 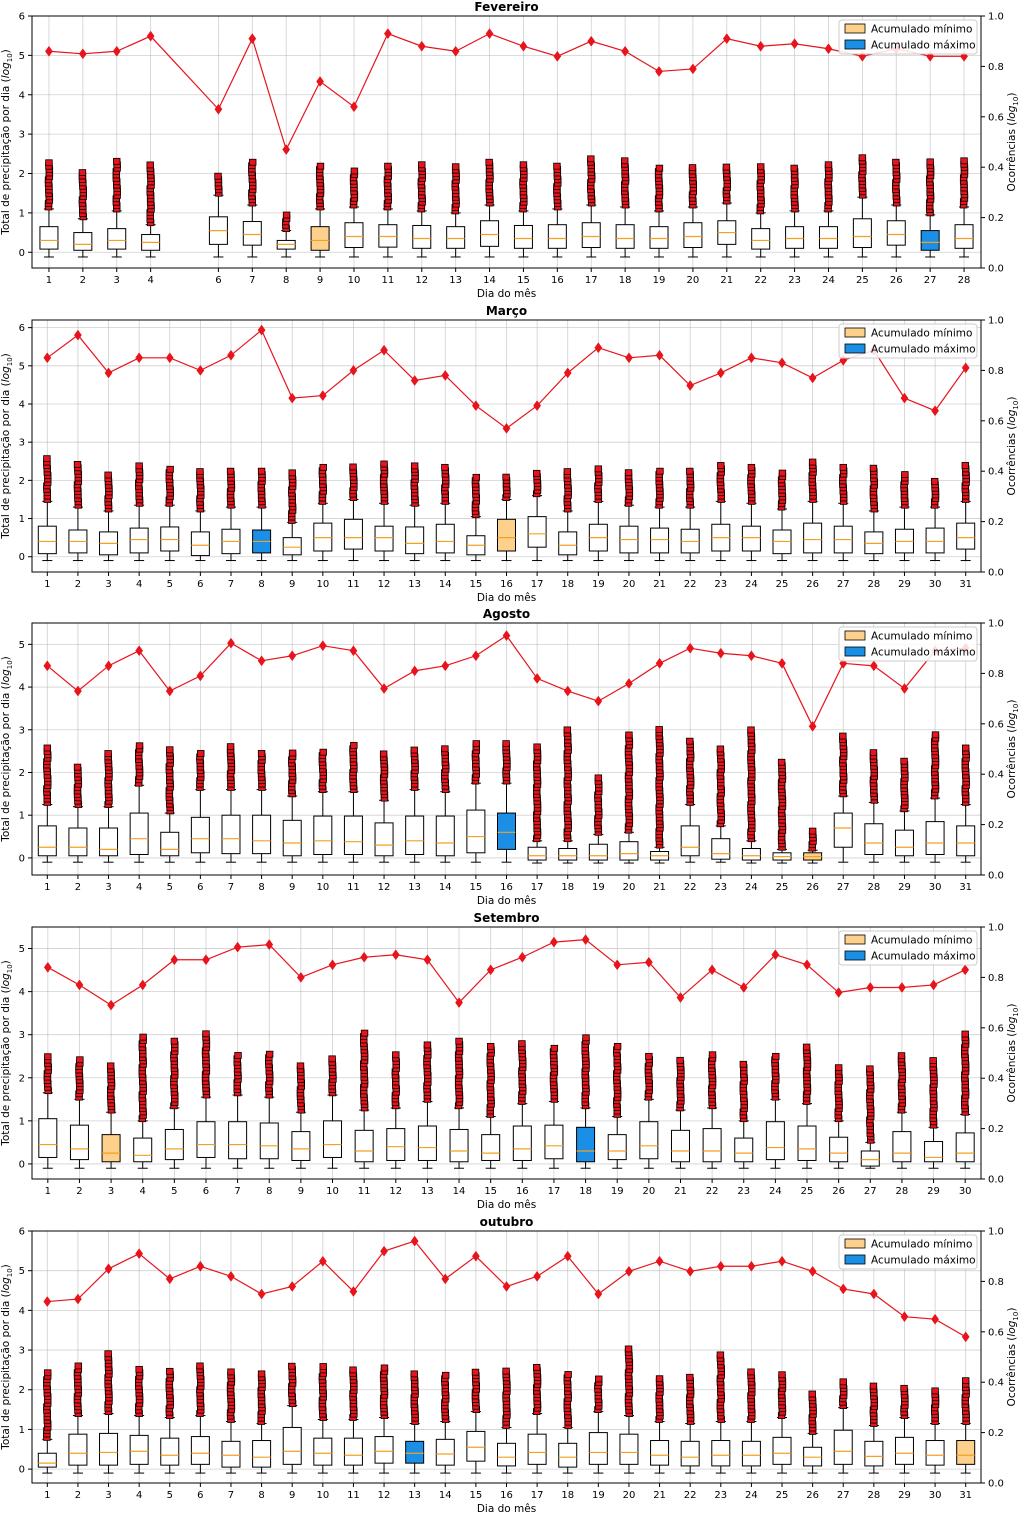 What do you see at coordinates (629, 1495) in the screenshot?
I see `x-tick-label: 20` at bounding box center [629, 1495].